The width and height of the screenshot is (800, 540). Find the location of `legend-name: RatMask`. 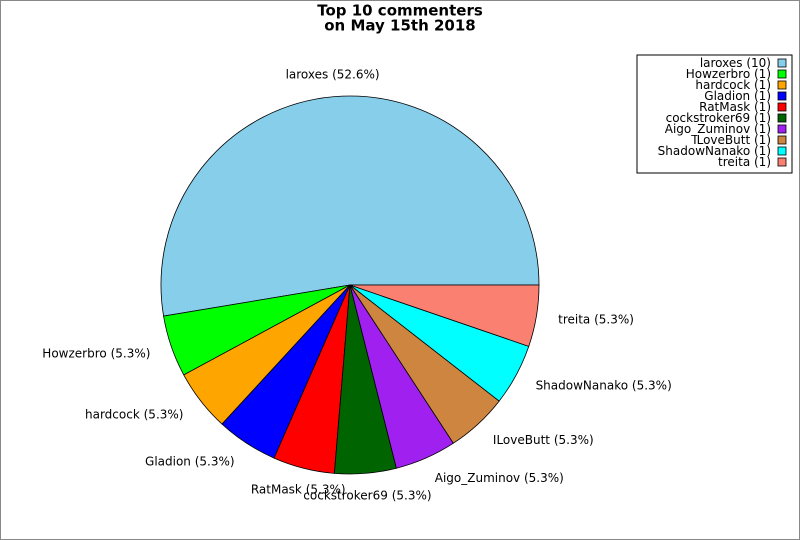

legend-name: RatMask is located at coordinates (724, 107).